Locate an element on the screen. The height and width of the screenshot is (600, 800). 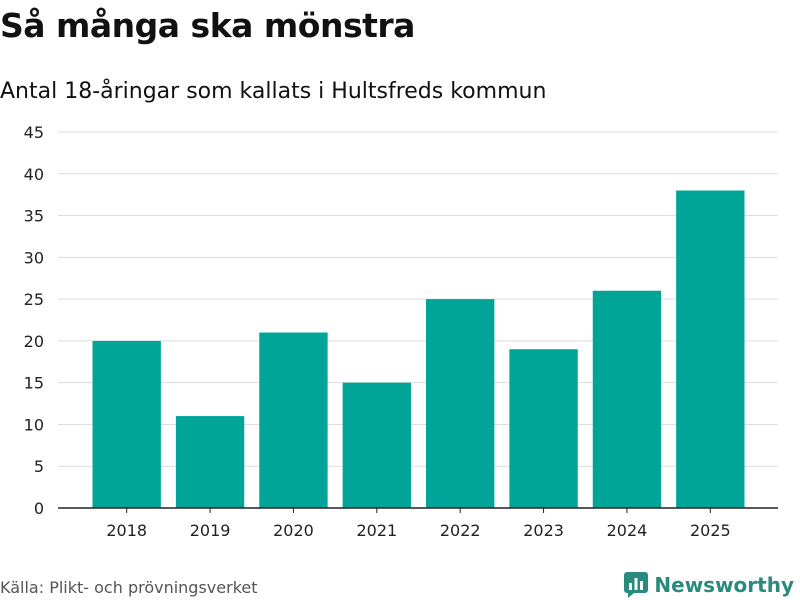
newsworthy-logo: Newsworthy is located at coordinates (709, 585).